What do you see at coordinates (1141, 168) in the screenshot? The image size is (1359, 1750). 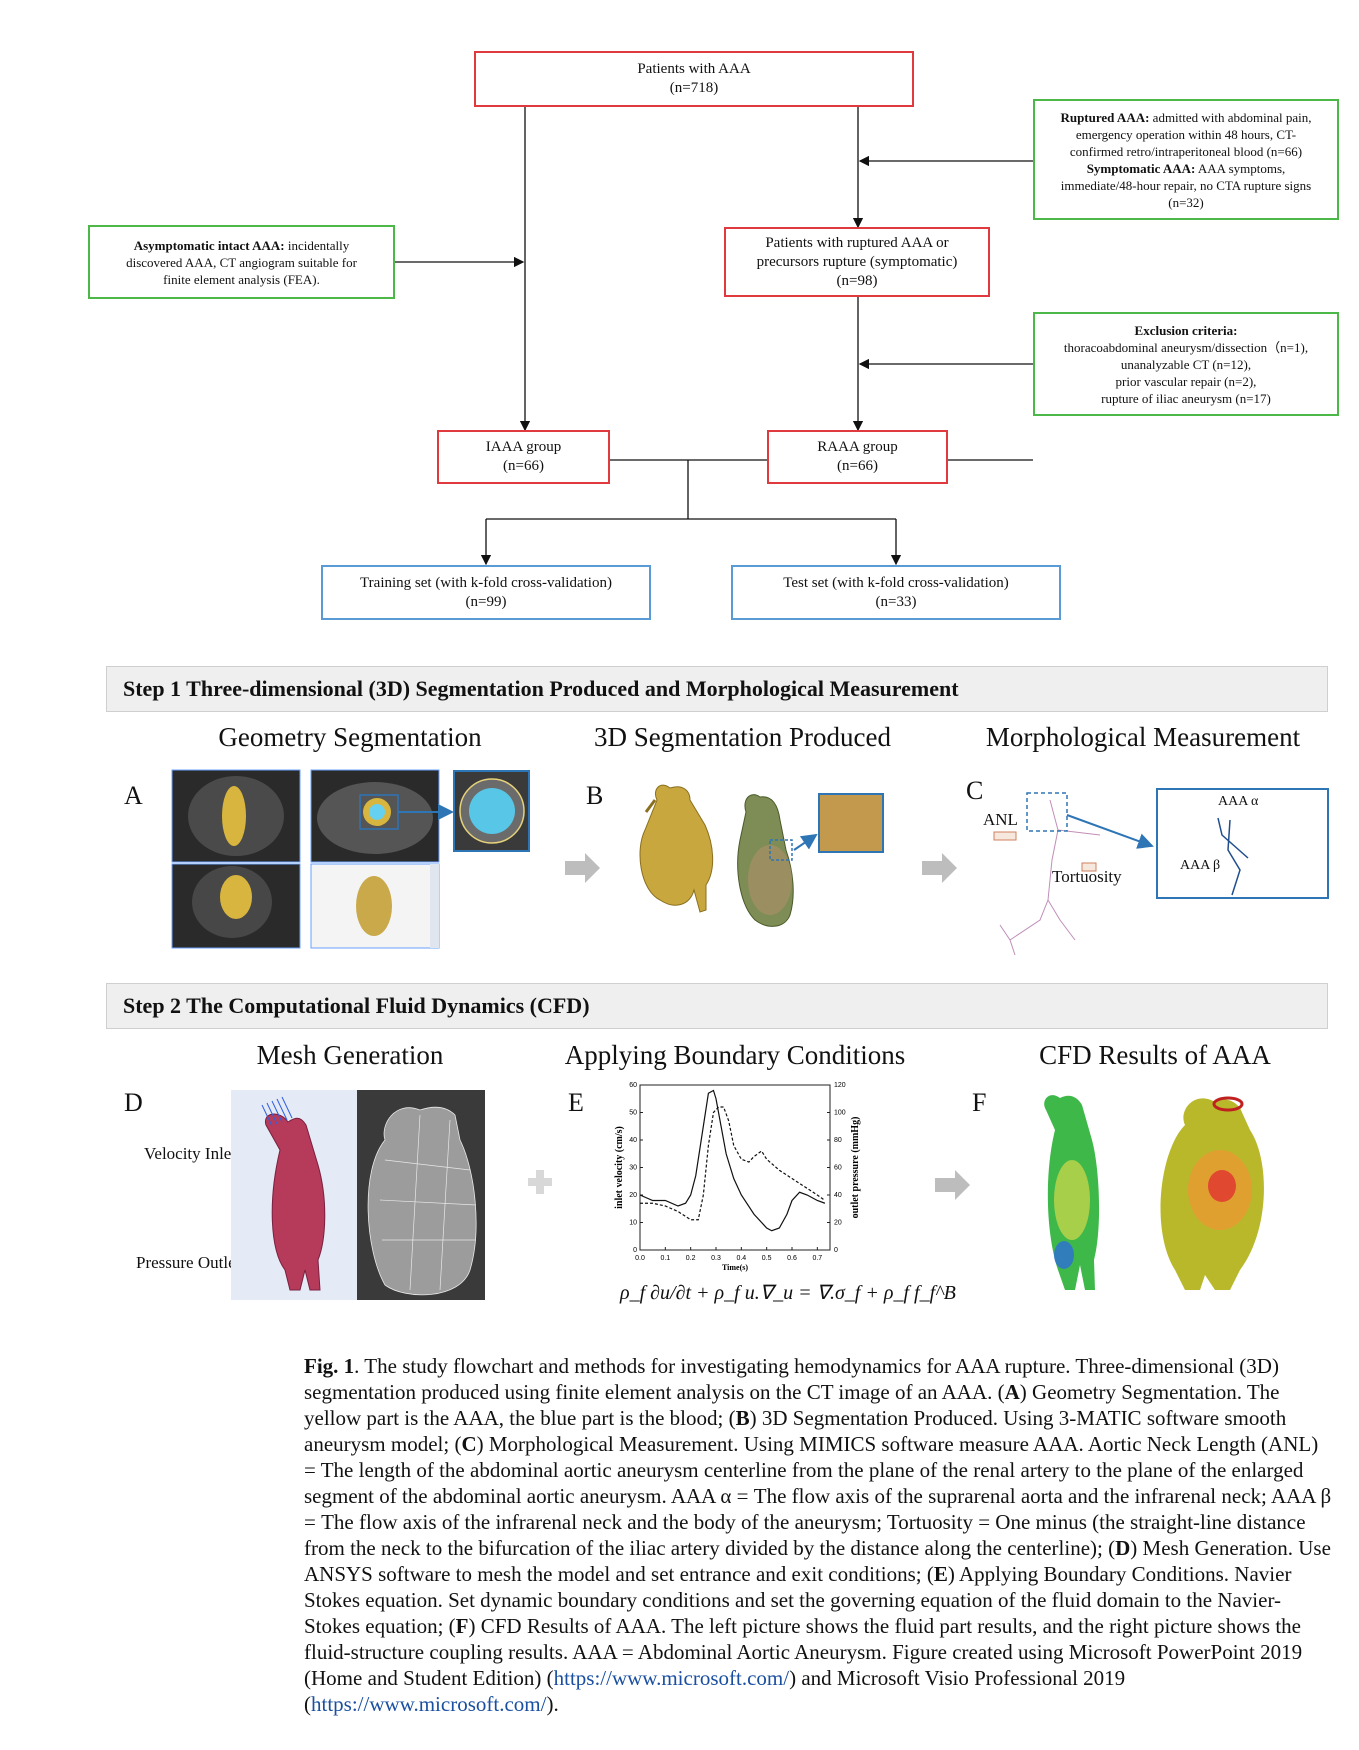 I see `symptomatic-aaa-label: Symptomatic AAA:` at bounding box center [1141, 168].